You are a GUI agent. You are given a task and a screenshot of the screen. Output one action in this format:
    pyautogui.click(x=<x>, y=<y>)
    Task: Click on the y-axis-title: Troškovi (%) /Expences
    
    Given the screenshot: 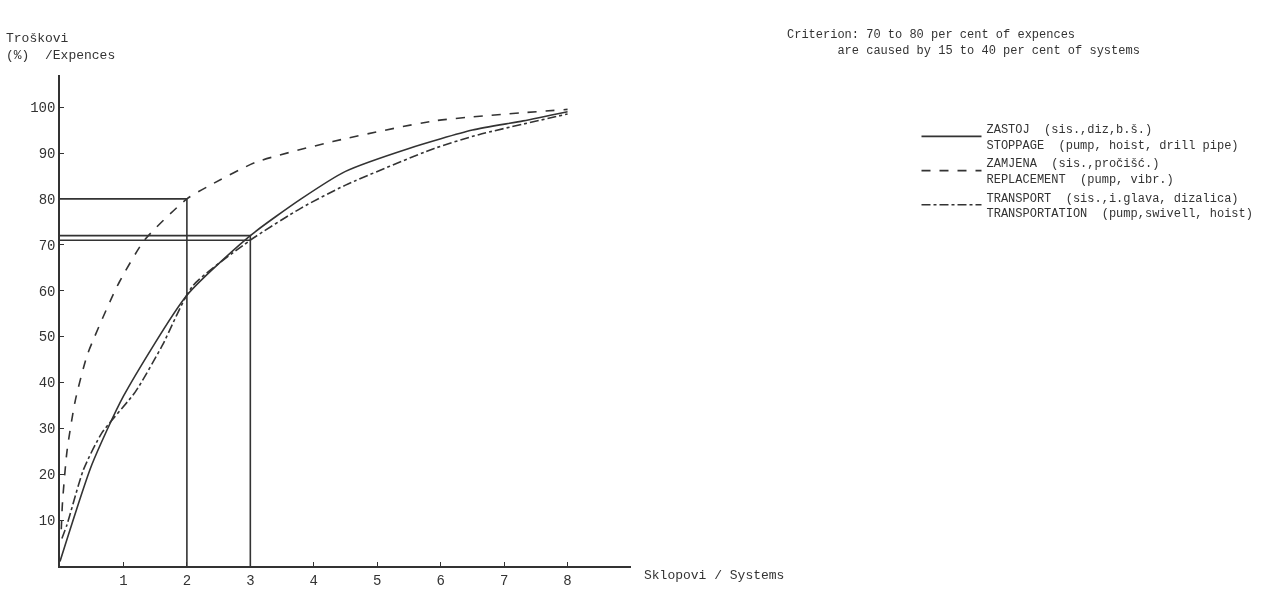 What is the action you would take?
    pyautogui.click(x=61, y=47)
    